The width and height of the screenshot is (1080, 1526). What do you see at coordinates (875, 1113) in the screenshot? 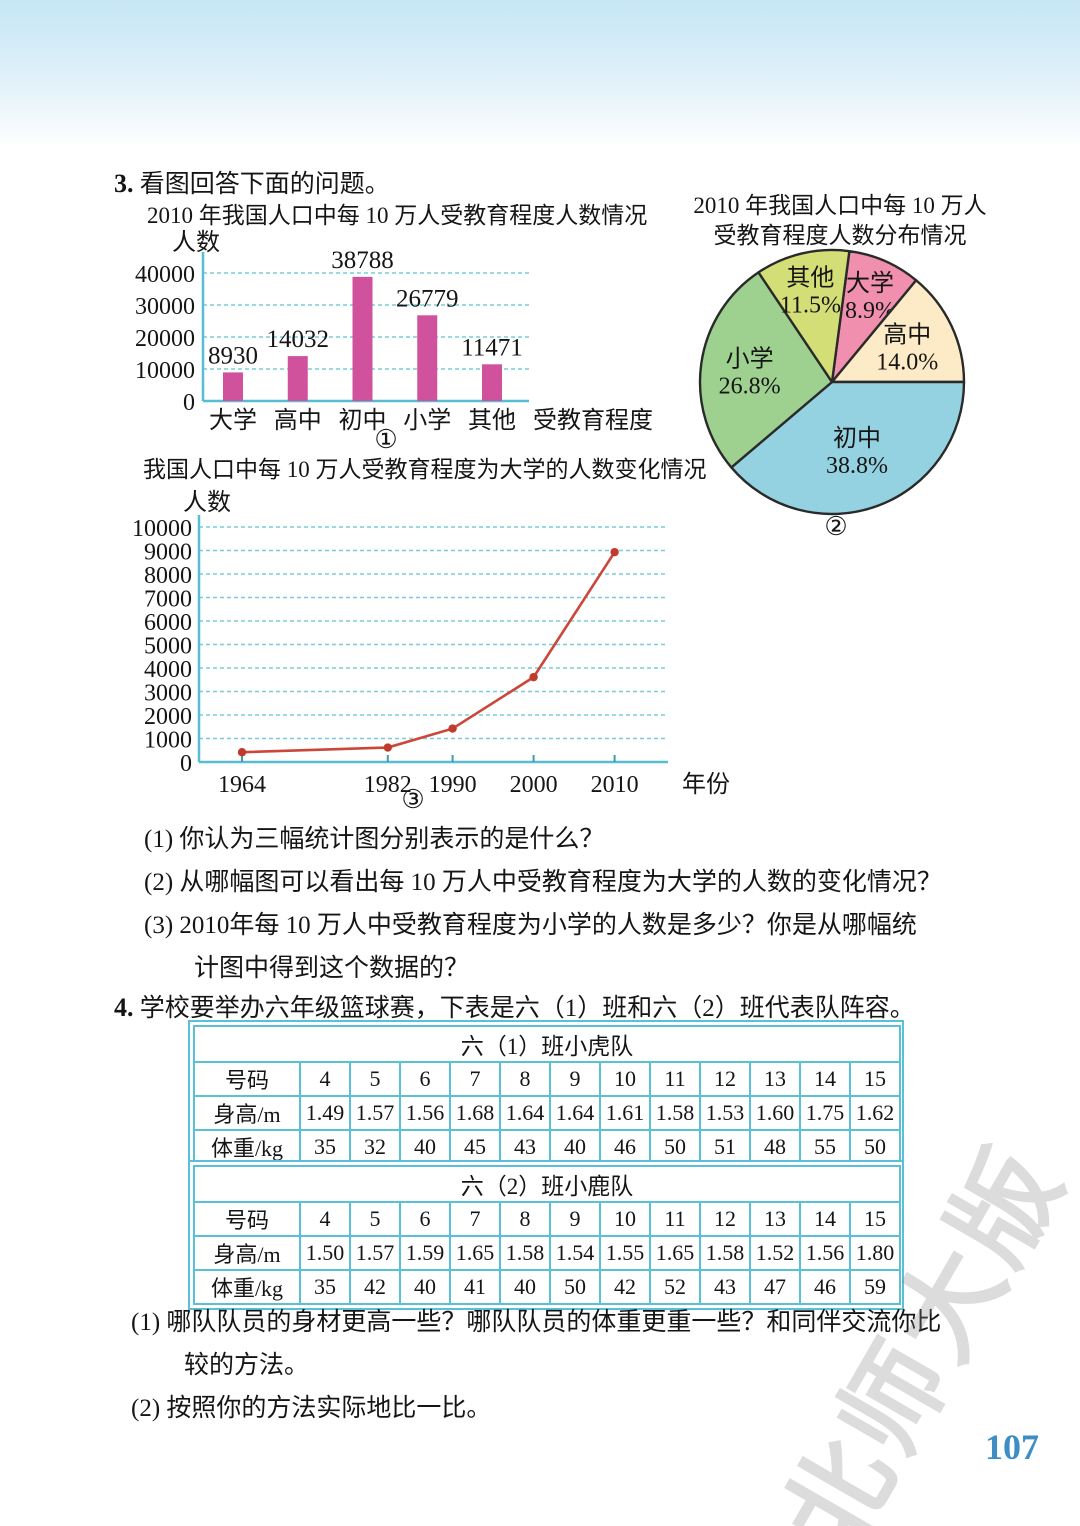
I see `table-cell: 1.62` at bounding box center [875, 1113].